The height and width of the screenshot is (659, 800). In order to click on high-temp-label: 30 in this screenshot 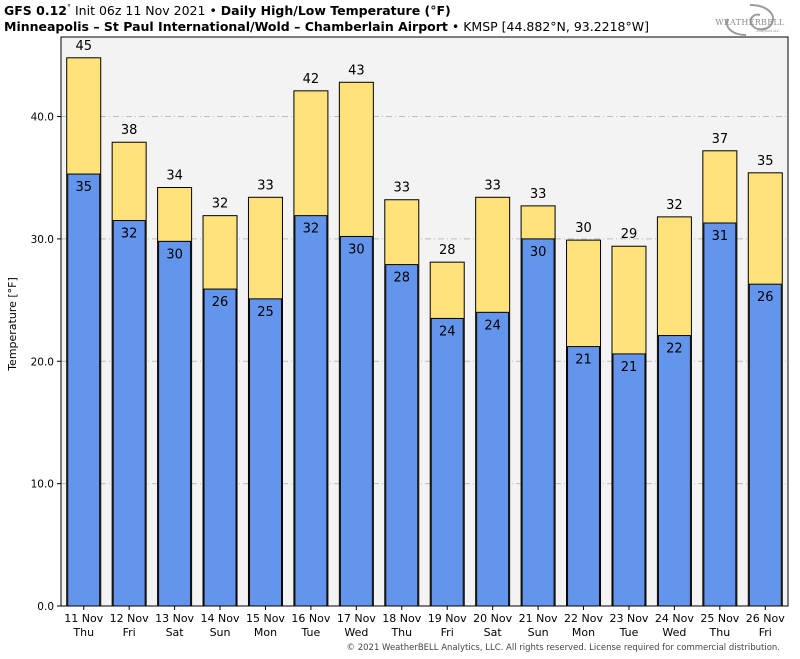, I will do `click(583, 228)`.